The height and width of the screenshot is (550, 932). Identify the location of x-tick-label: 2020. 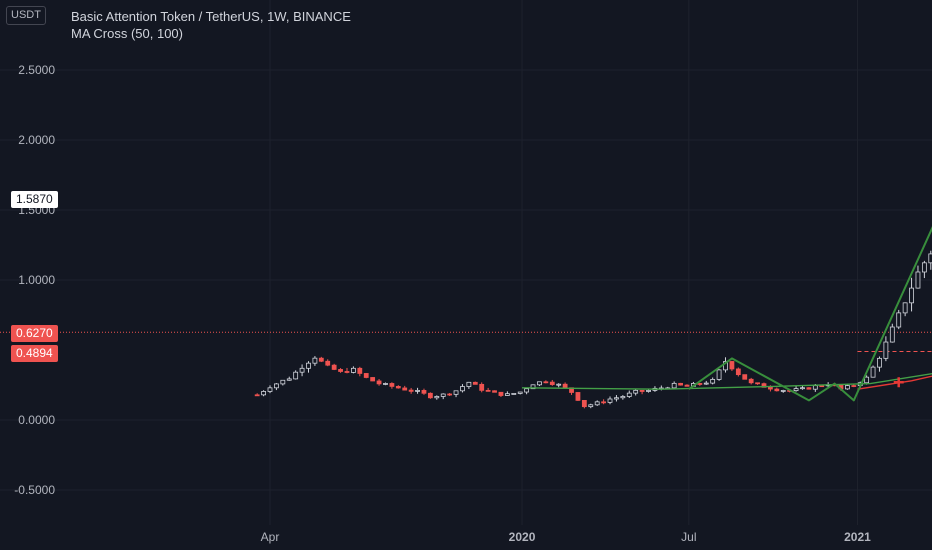
(522, 537).